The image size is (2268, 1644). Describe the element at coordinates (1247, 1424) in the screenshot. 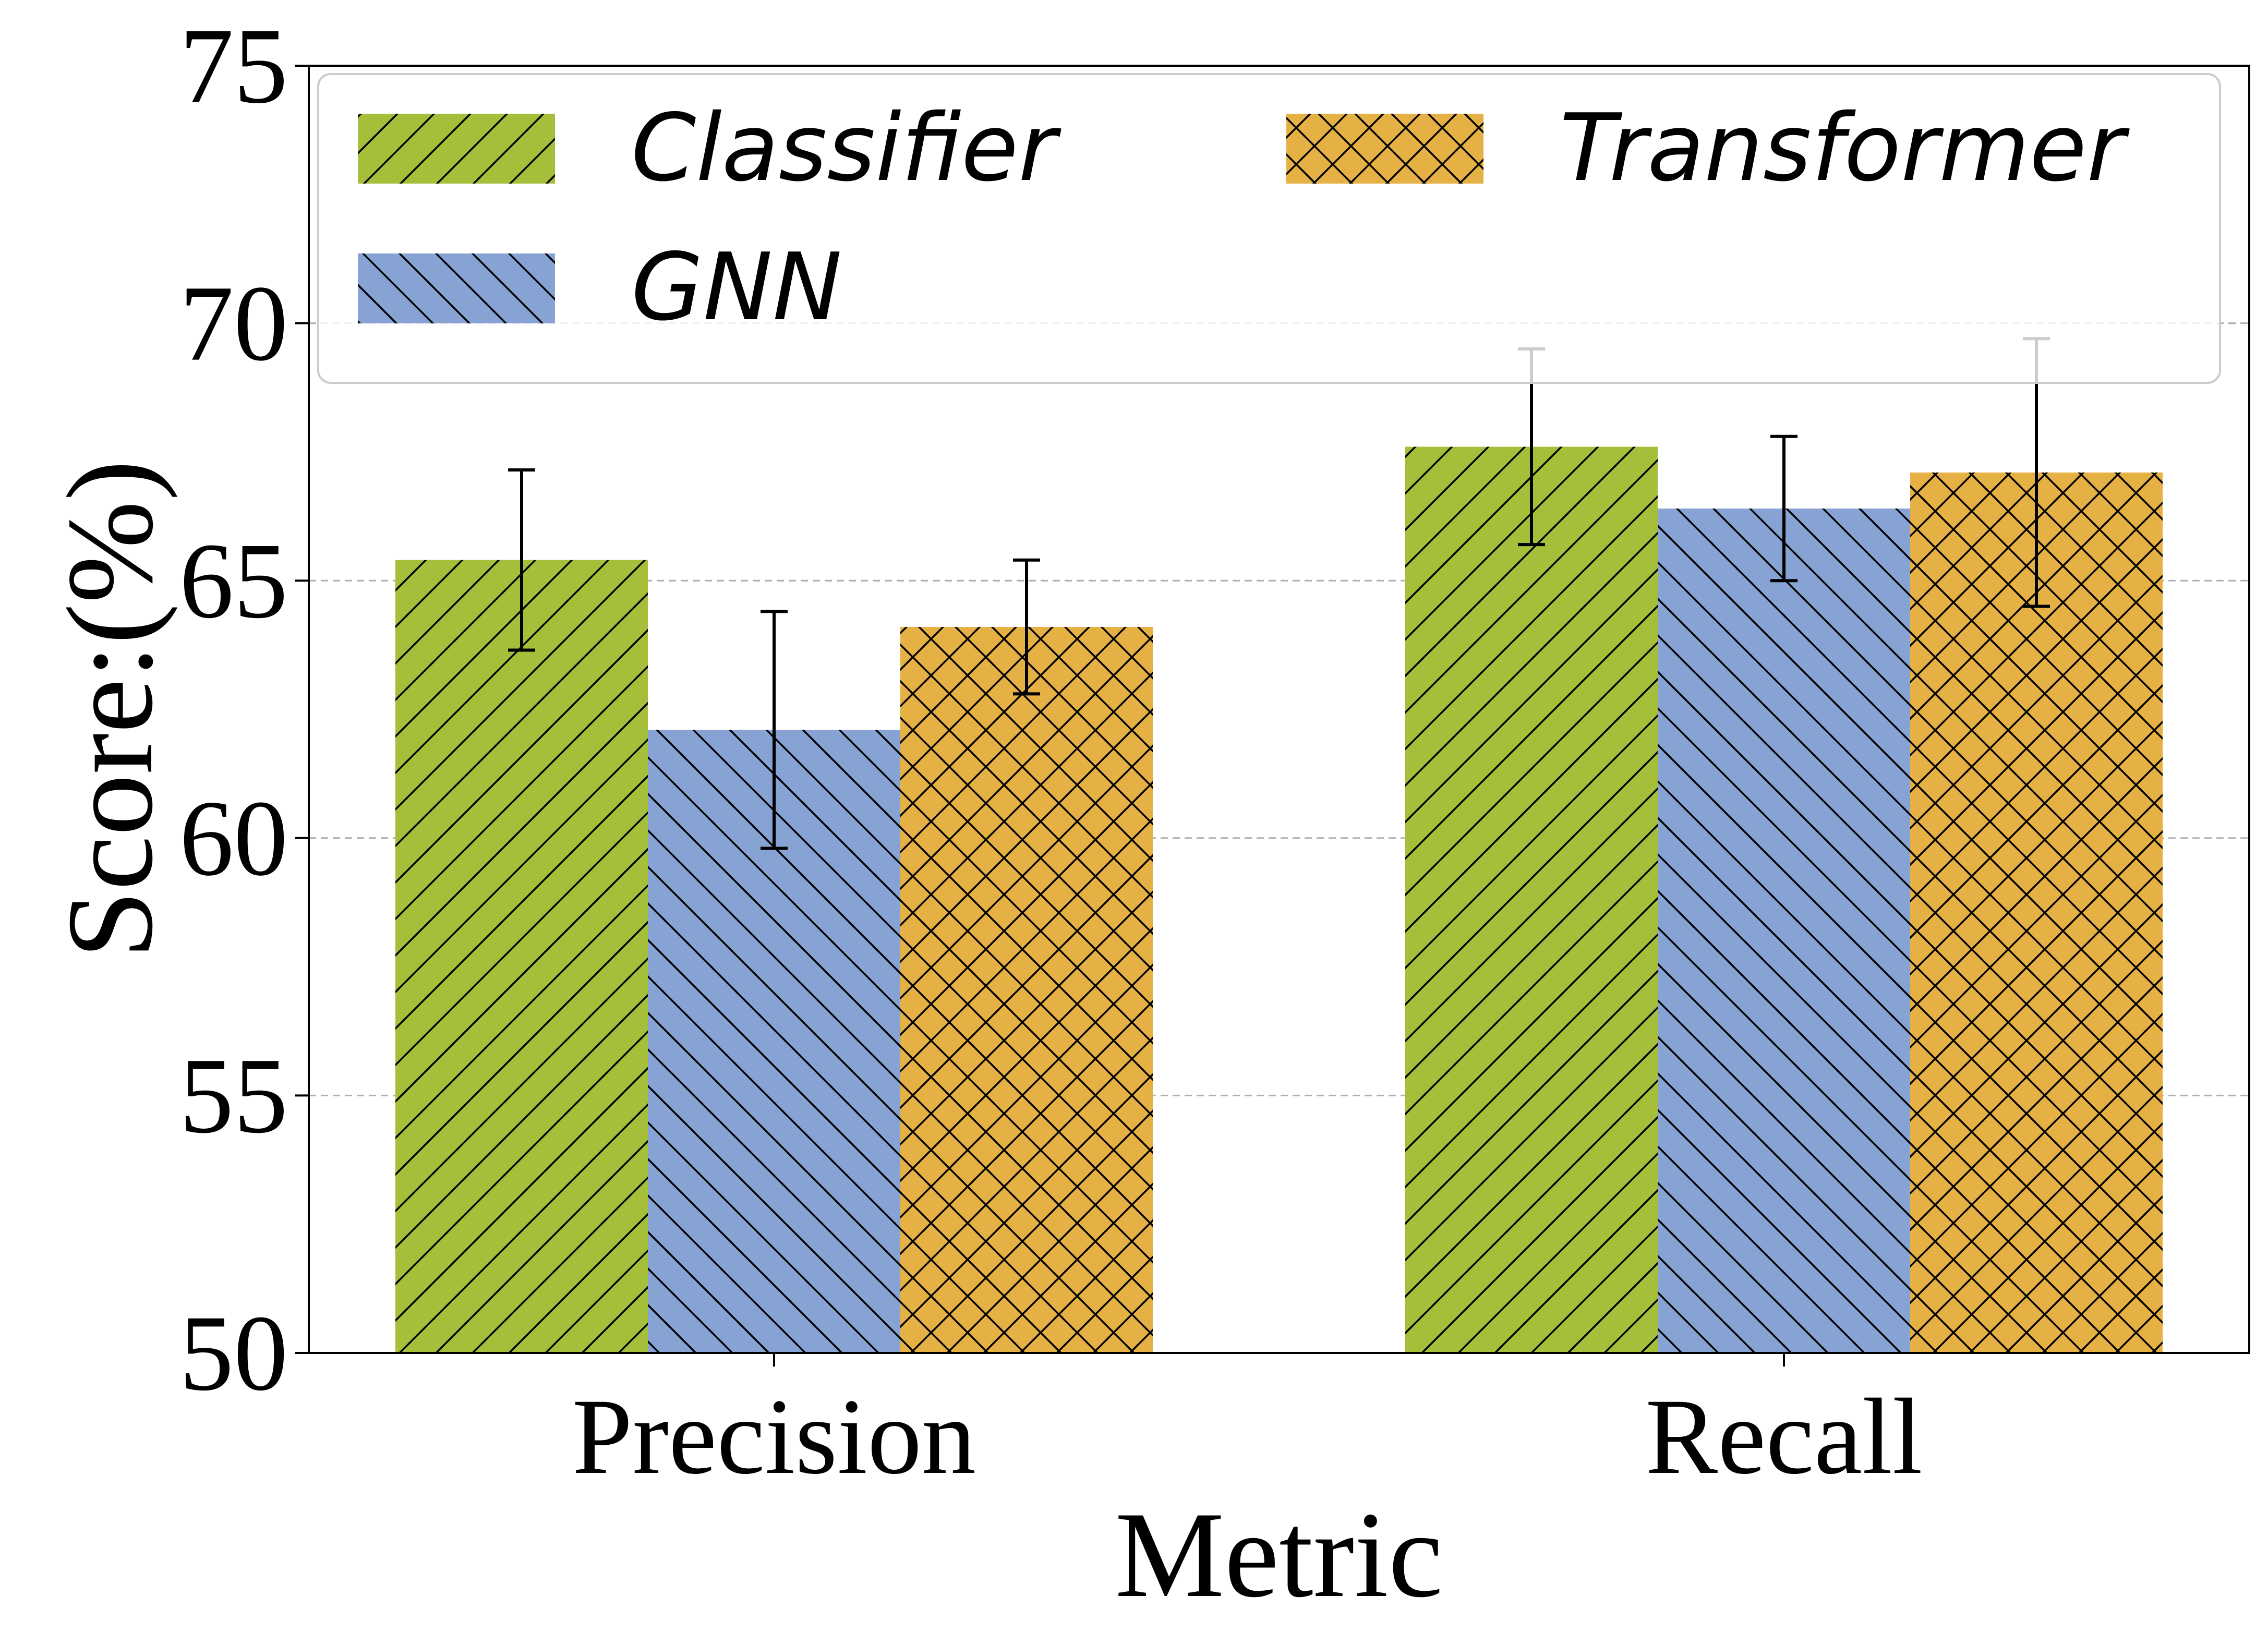

I see `x-axis: Precision Recall` at that location.